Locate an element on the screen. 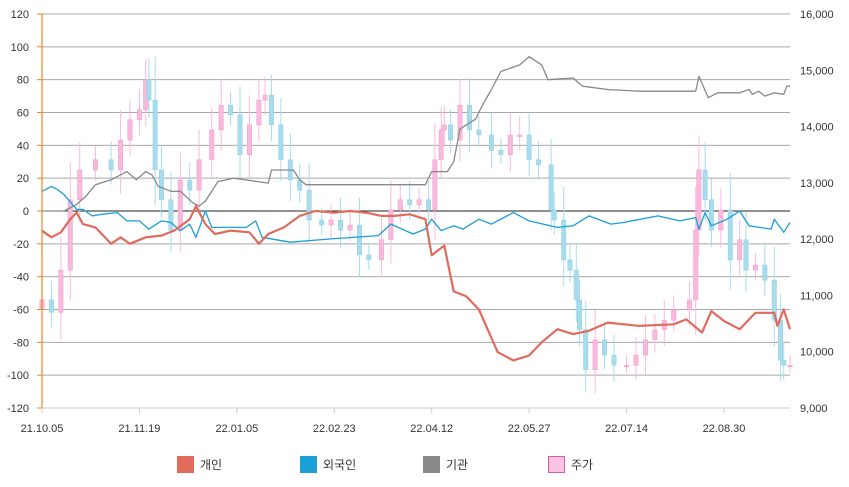  legend-item-price: 주가 is located at coordinates (570, 464).